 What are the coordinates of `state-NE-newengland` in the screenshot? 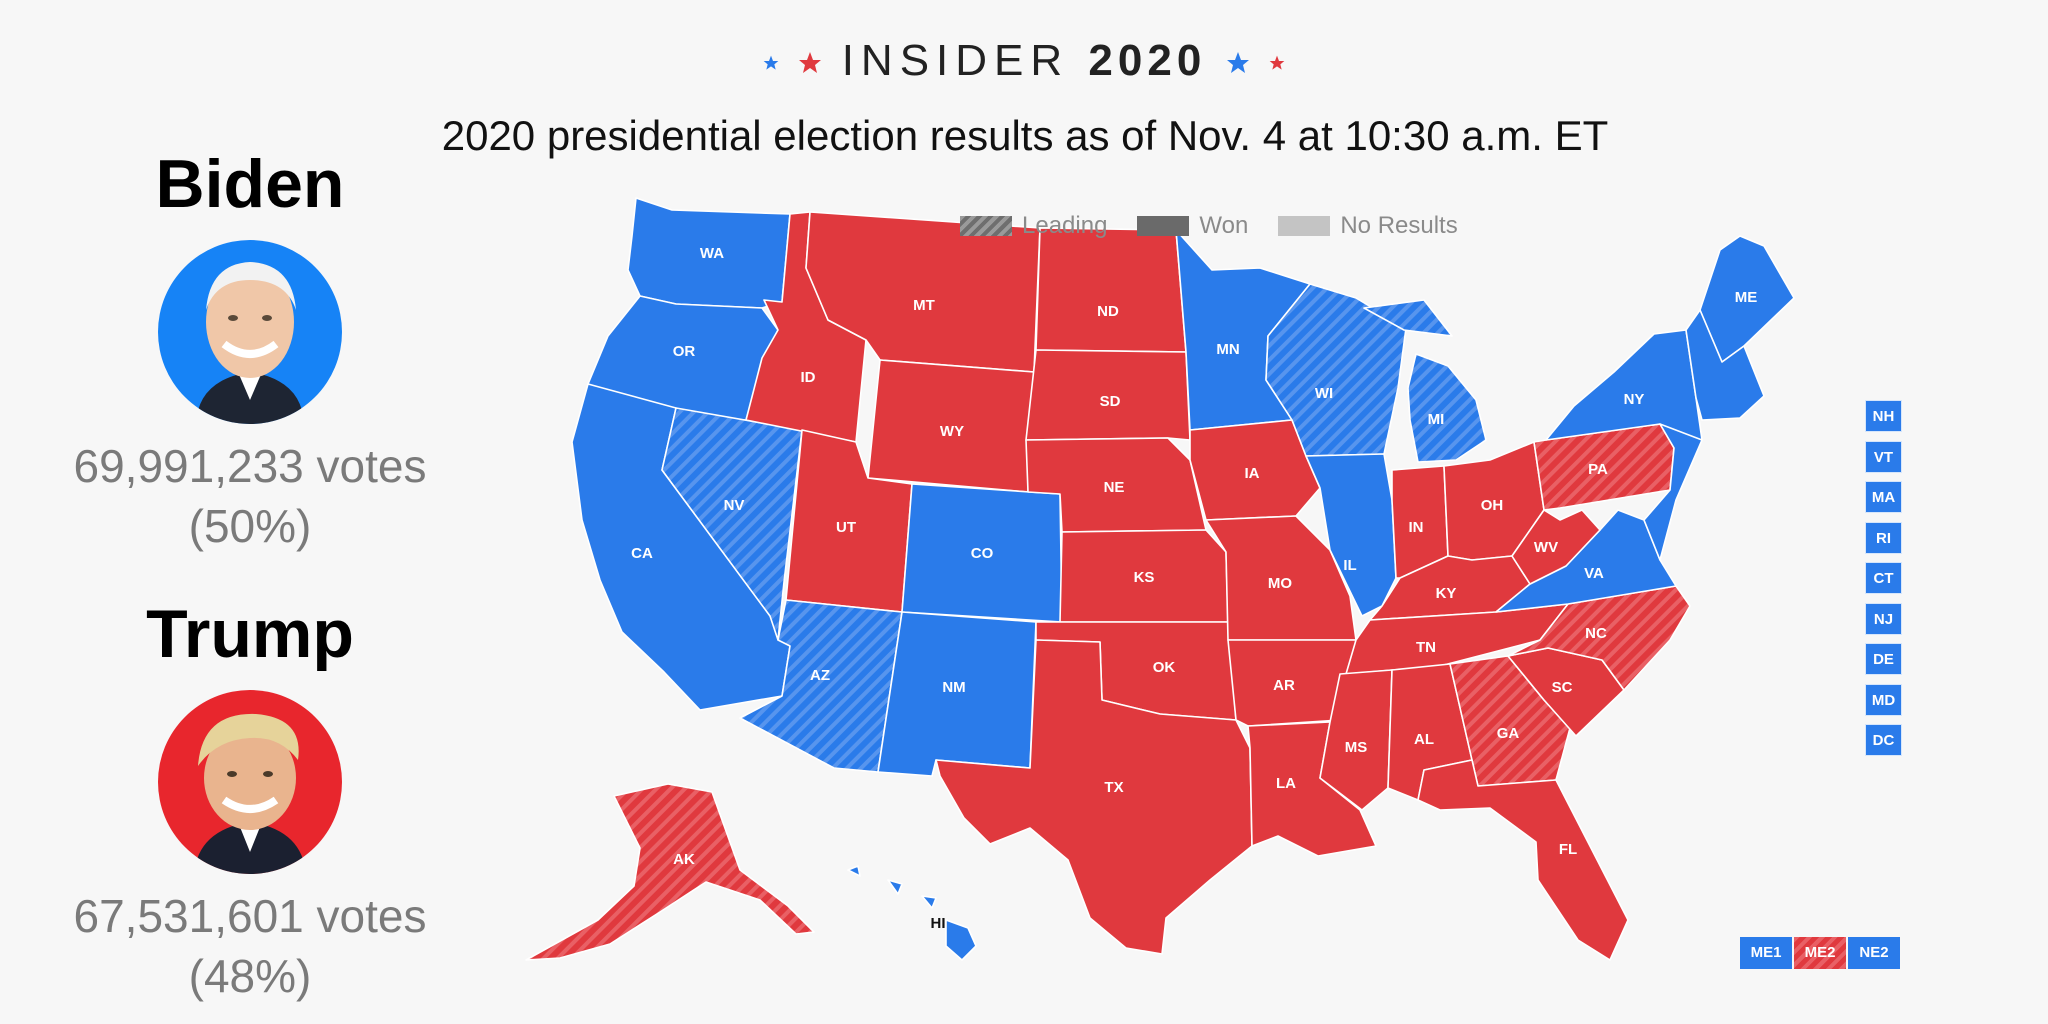 It's located at (1725, 365).